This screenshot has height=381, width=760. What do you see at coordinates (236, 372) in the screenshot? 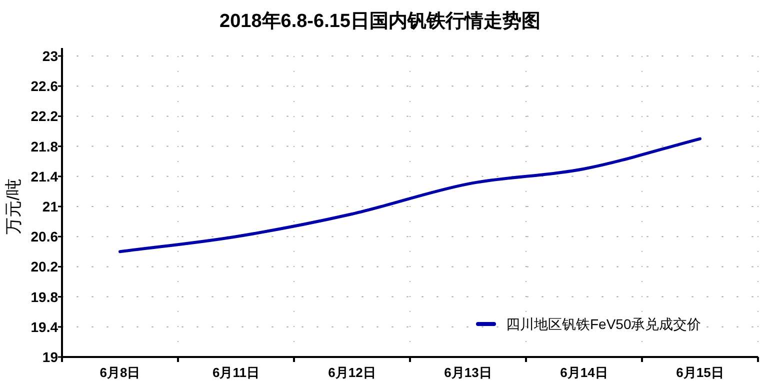
I see `x-tick-label: 6月11日` at bounding box center [236, 372].